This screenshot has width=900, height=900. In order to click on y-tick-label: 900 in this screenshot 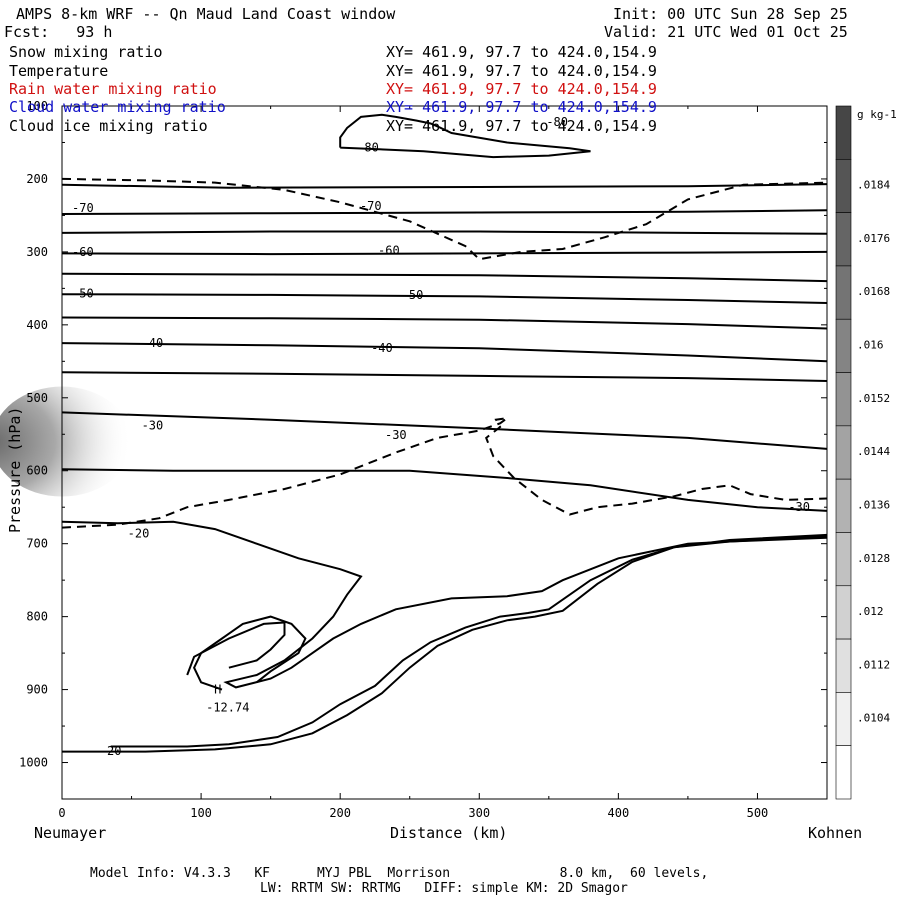, I will do `click(37, 690)`.